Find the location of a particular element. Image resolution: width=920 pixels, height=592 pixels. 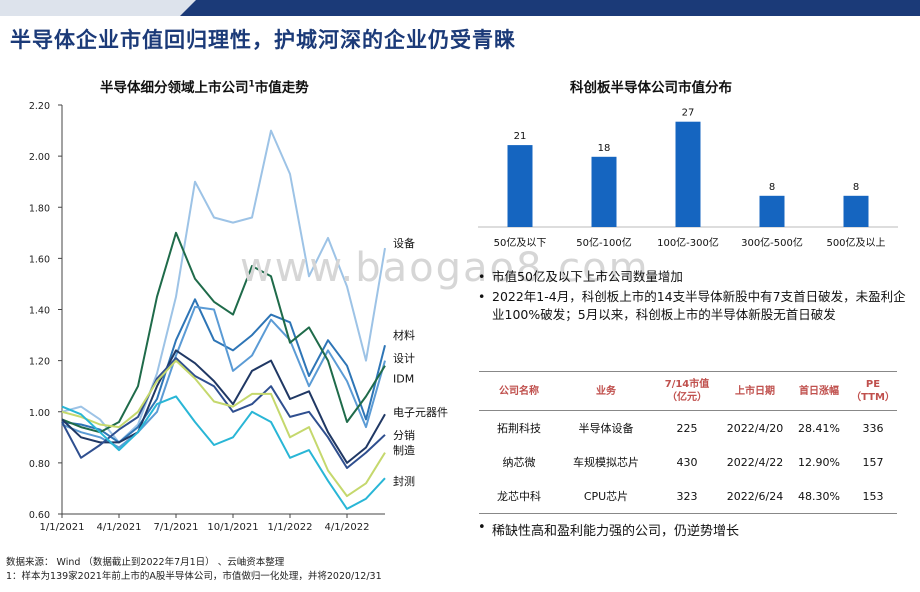

table-row: 拓荆科技 半导体设备 225 2022/4/20 28.41% 336 is located at coordinates (688, 428).